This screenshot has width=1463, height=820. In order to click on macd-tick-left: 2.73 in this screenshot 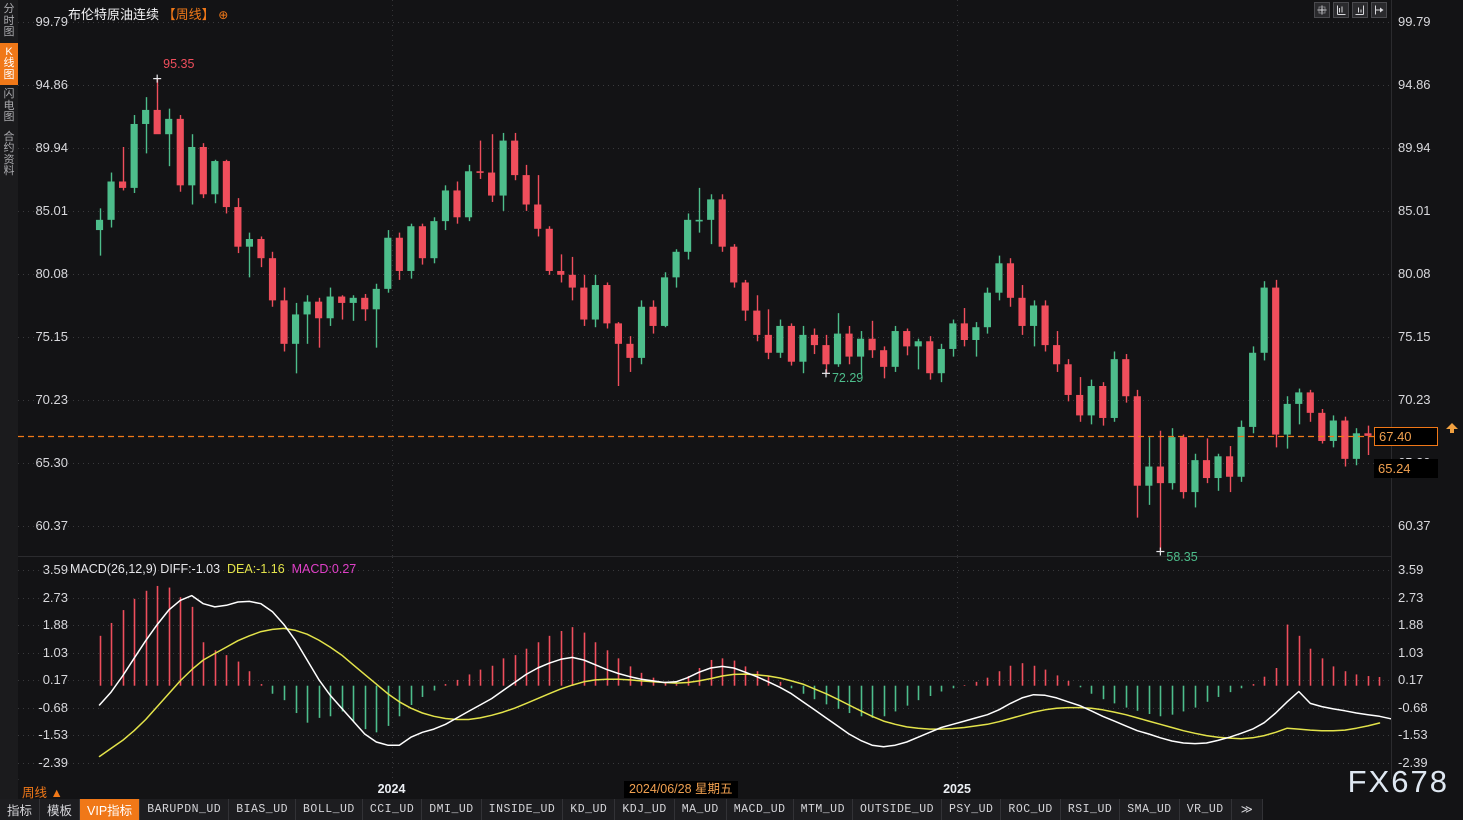, I will do `click(55, 597)`.